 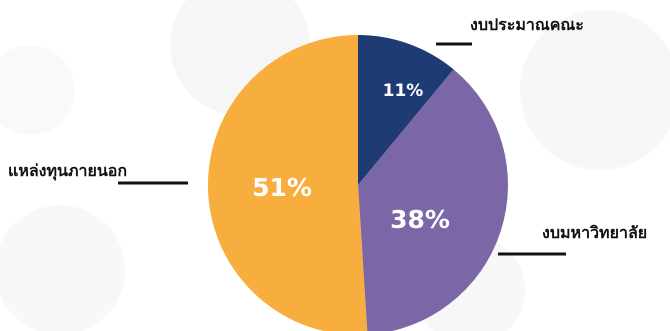 What do you see at coordinates (594, 232) in the screenshot?
I see `slice-category-label: งบมหาวิทยาลัย` at bounding box center [594, 232].